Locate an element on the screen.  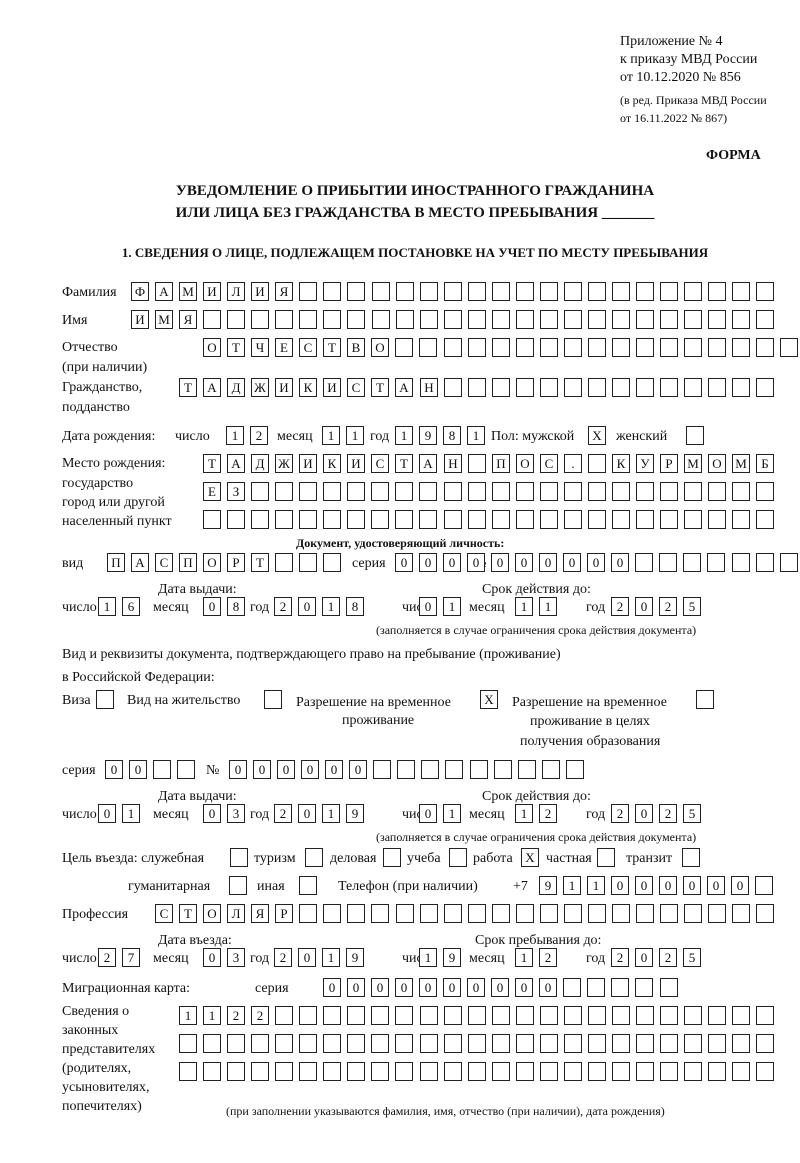
input-cell: А is located at coordinates (212, 387).